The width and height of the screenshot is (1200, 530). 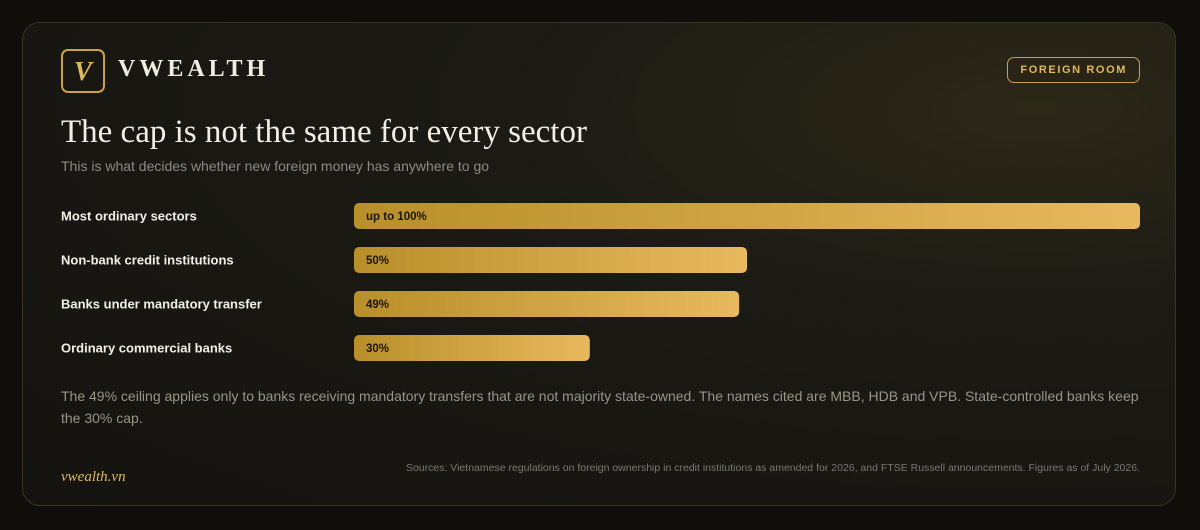 What do you see at coordinates (377, 349) in the screenshot?
I see `bar-value-label: 30%` at bounding box center [377, 349].